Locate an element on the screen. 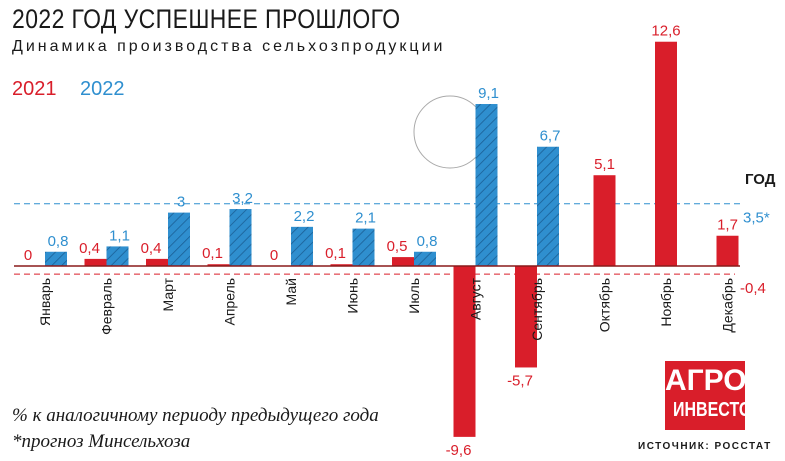 This screenshot has height=461, width=785. month-label-8: Сентябрь is located at coordinates (537, 309).